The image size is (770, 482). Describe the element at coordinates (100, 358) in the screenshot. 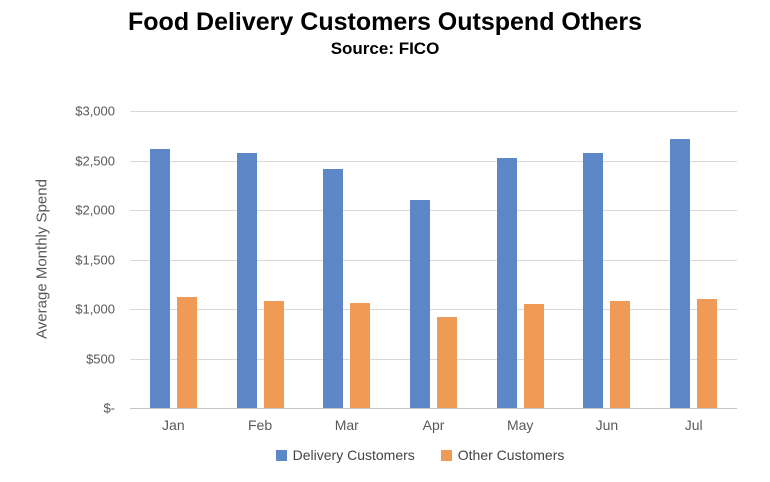

I see `y-tick-label: $500` at that location.